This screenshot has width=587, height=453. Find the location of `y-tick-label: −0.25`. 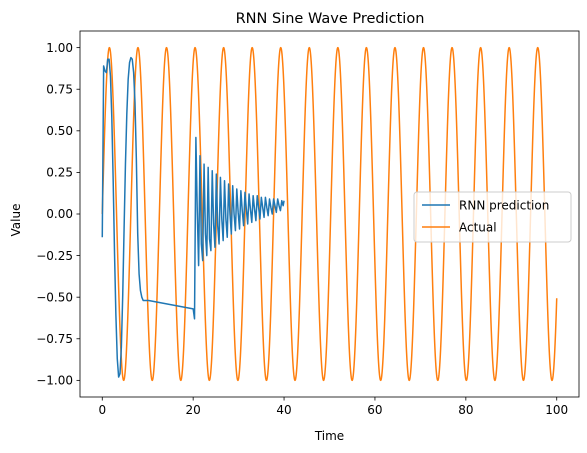

y-tick-label: −0.25 is located at coordinates (54, 256).